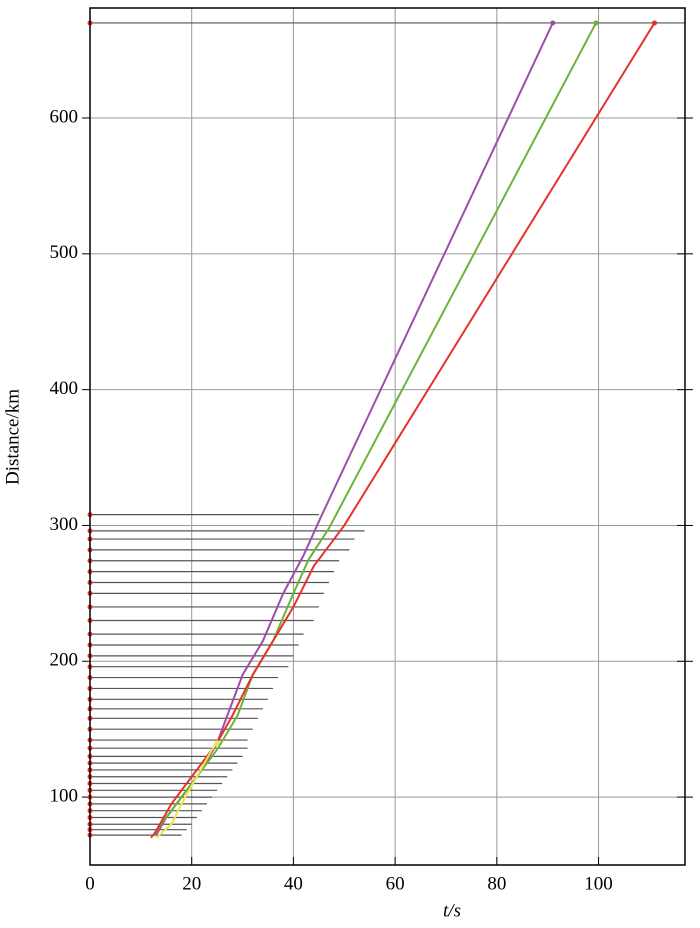  What do you see at coordinates (64, 252) in the screenshot?
I see `y-tick-label: 500` at bounding box center [64, 252].